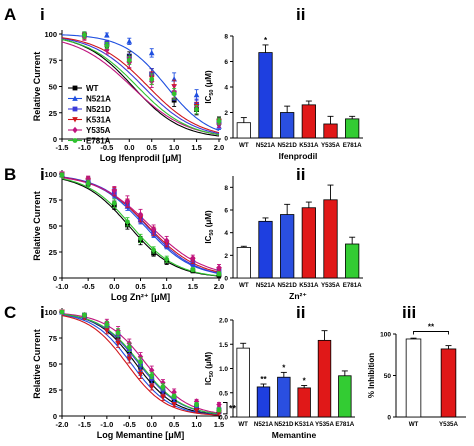 The image size is (474, 446). I want to click on panel-b-ii-bar-k531a, so click(308, 243).